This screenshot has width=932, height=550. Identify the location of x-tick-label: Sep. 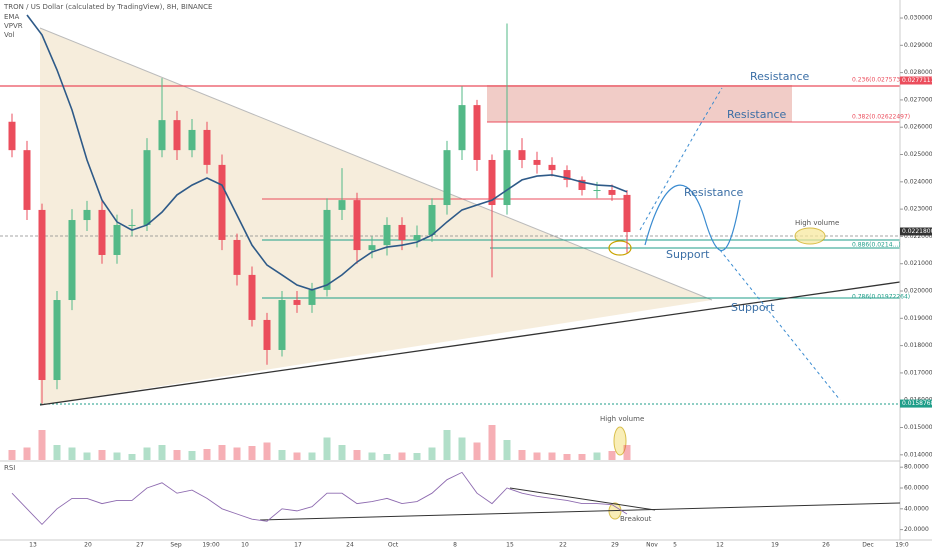
(176, 545).